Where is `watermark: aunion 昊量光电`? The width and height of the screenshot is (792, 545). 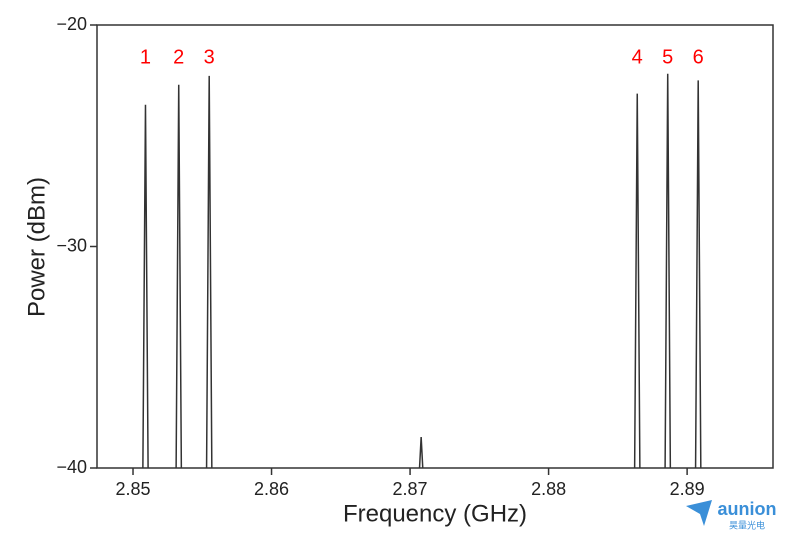
watermark: aunion 昊量光电 is located at coordinates (731, 514).